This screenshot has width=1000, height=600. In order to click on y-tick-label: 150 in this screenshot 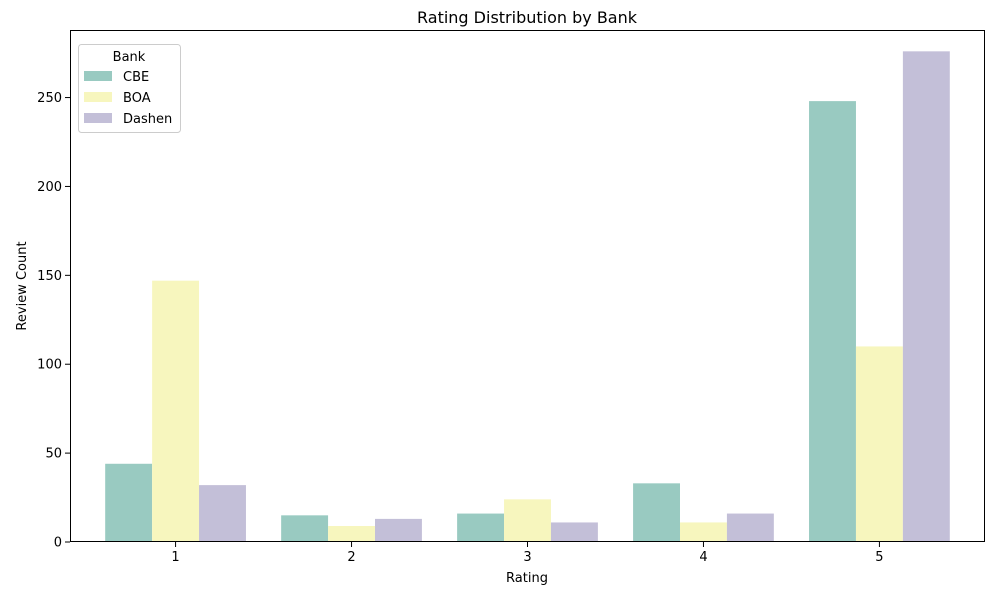, I will do `click(49, 276)`.